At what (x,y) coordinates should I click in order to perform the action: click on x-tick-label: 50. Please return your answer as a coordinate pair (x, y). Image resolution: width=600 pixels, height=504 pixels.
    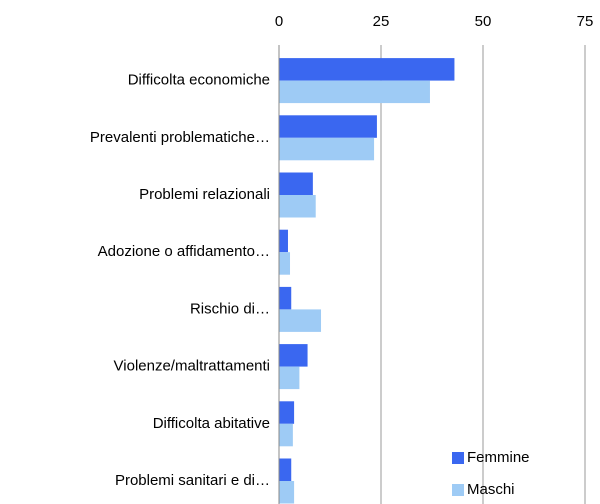
    Looking at the image, I should click on (483, 21).